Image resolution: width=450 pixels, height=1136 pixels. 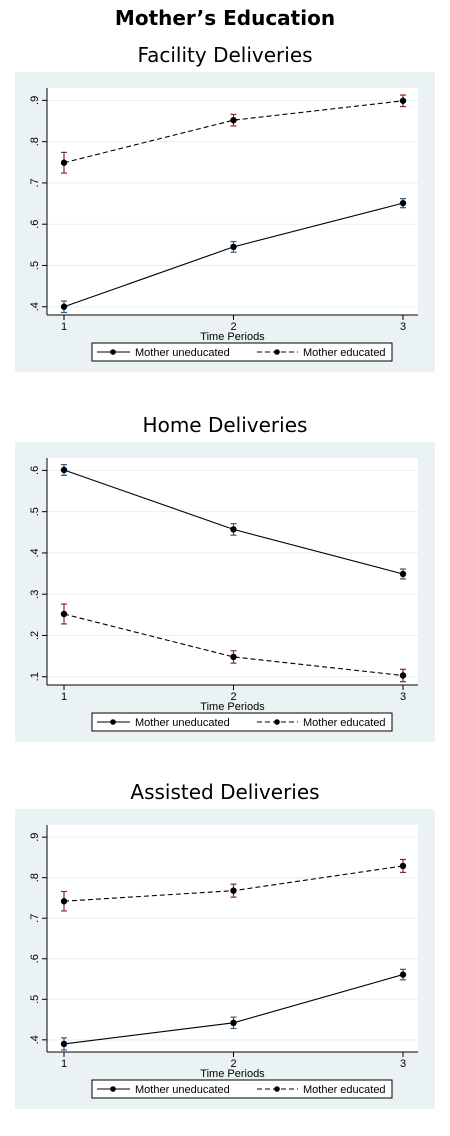 I want to click on y-tick-label: .2, so click(x=35, y=635).